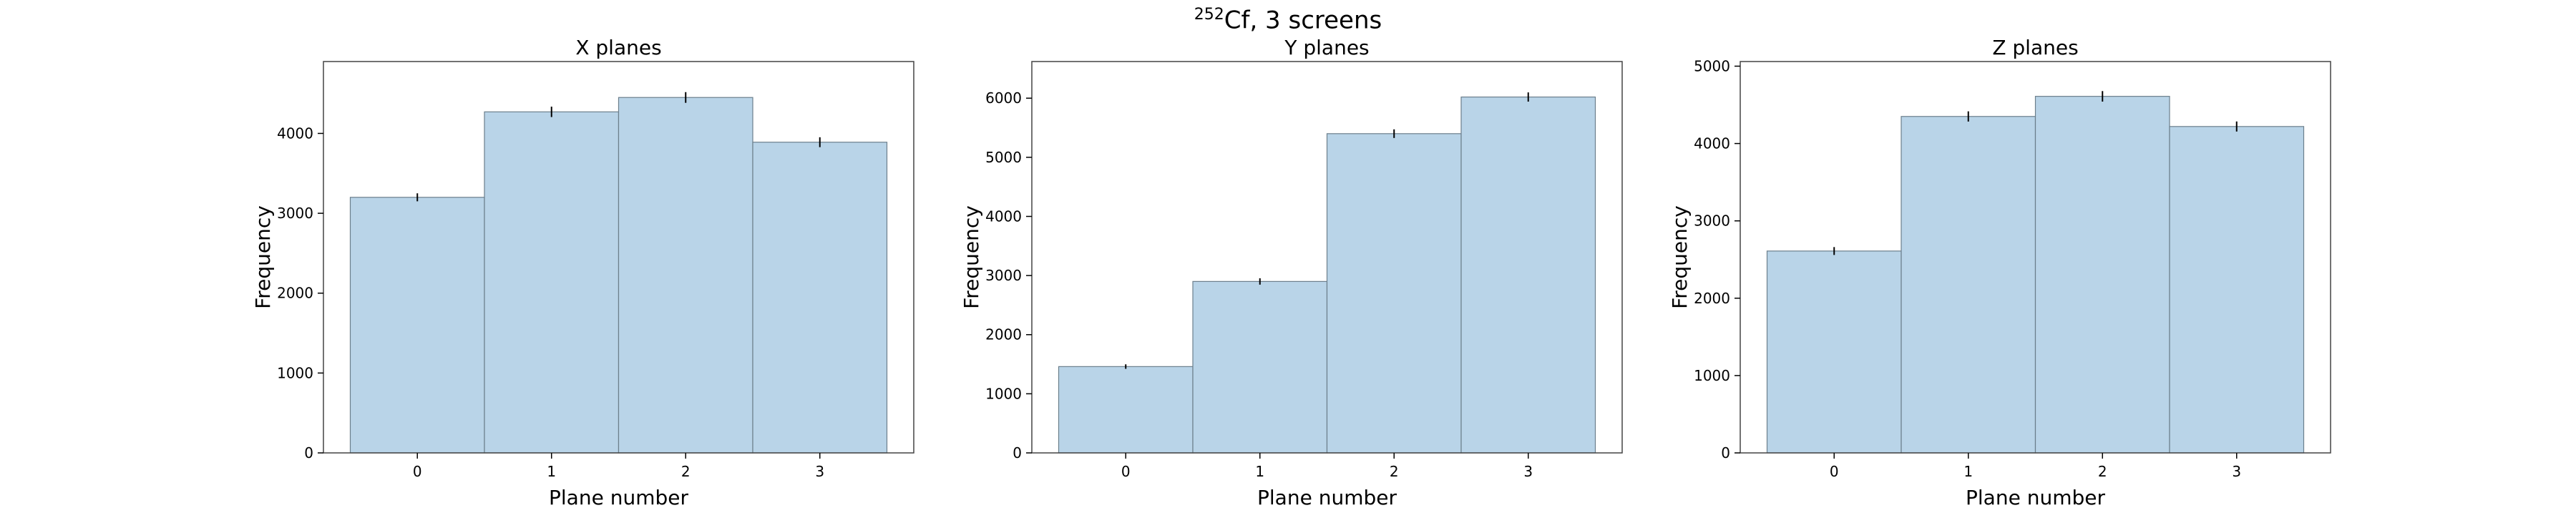  I want to click on y-tick-label: 6000, so click(1003, 98).